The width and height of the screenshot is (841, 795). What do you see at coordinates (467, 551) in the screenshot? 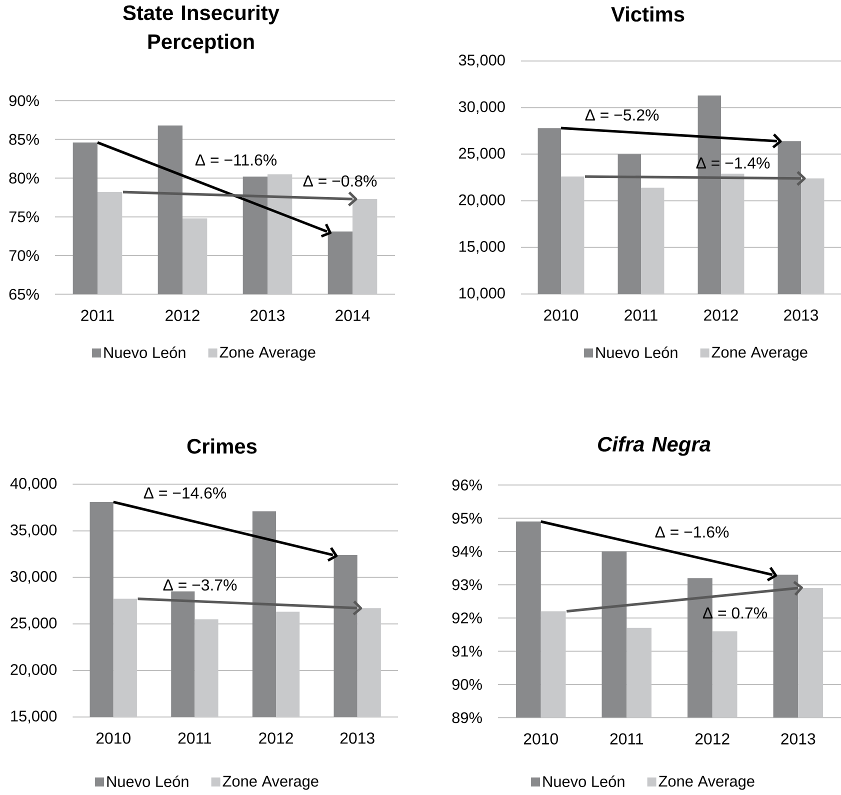
I see `y-tick-label: 94%` at bounding box center [467, 551].